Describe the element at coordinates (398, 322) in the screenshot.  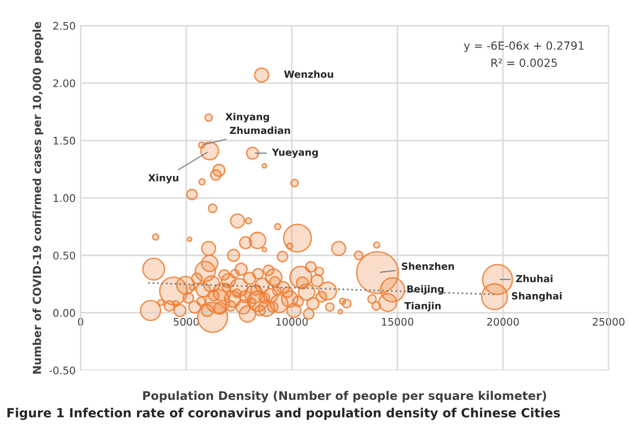
I see `x-tick-label: 15000` at that location.